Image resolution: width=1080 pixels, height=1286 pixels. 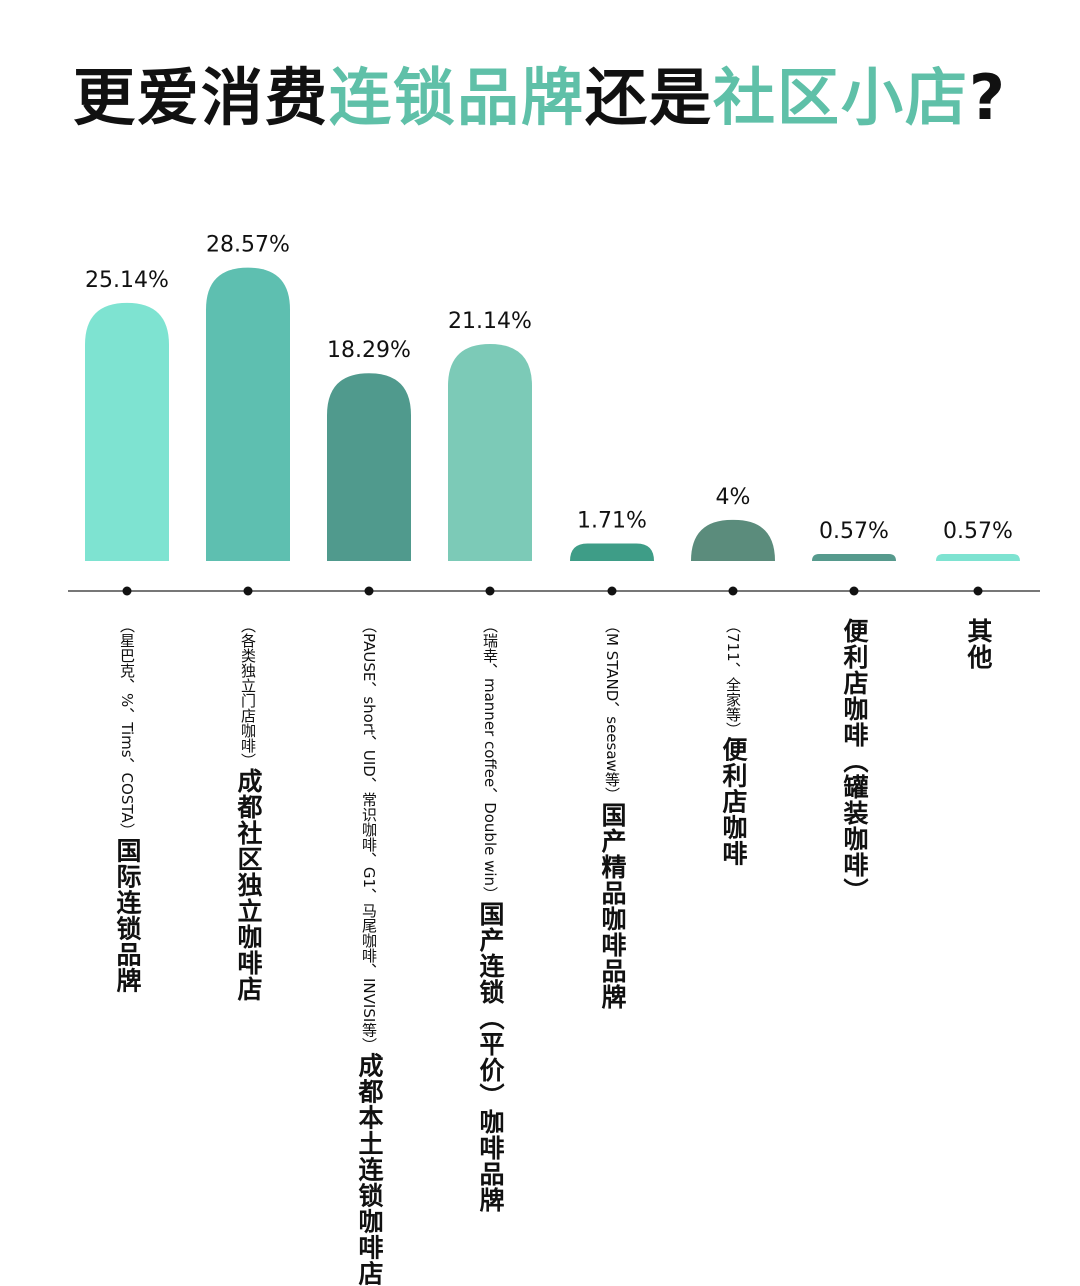 I want to click on title-part-2: 还是, so click(x=649, y=97).